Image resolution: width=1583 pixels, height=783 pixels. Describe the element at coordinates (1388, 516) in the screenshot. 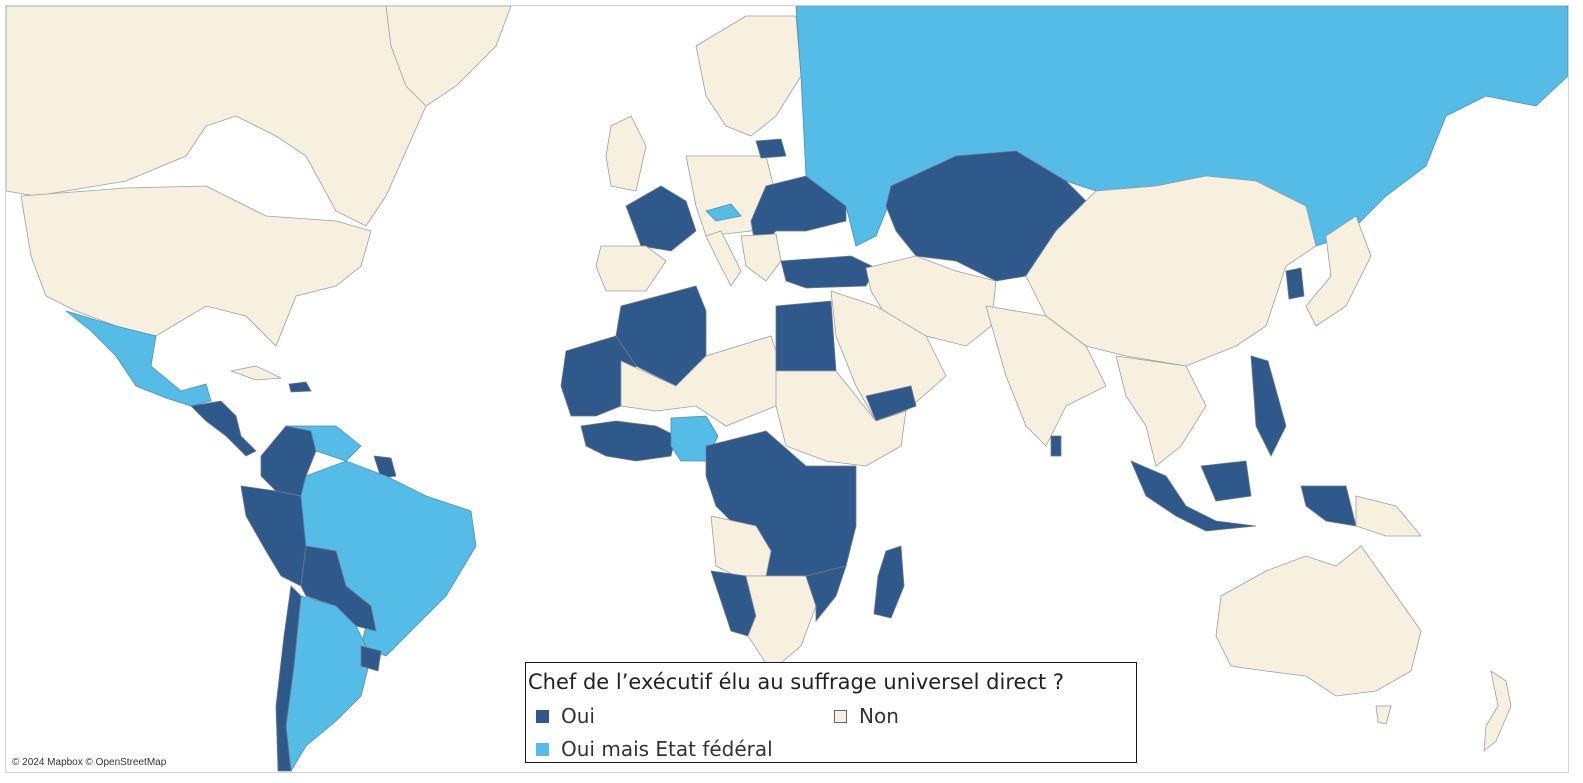

I see `region-png` at that location.